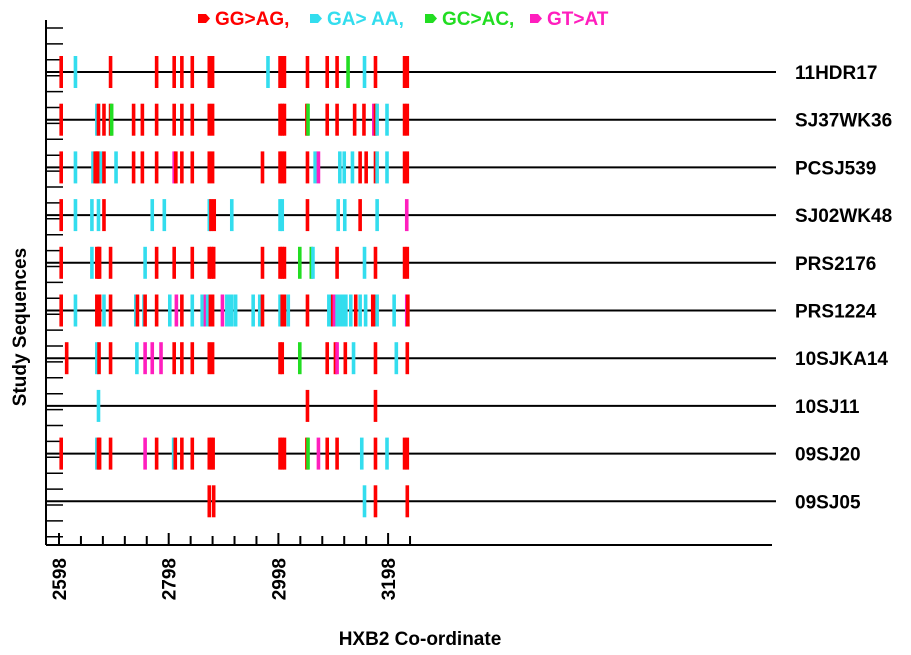  I want to click on legend-swatch-gg-ag, so click(204, 18).